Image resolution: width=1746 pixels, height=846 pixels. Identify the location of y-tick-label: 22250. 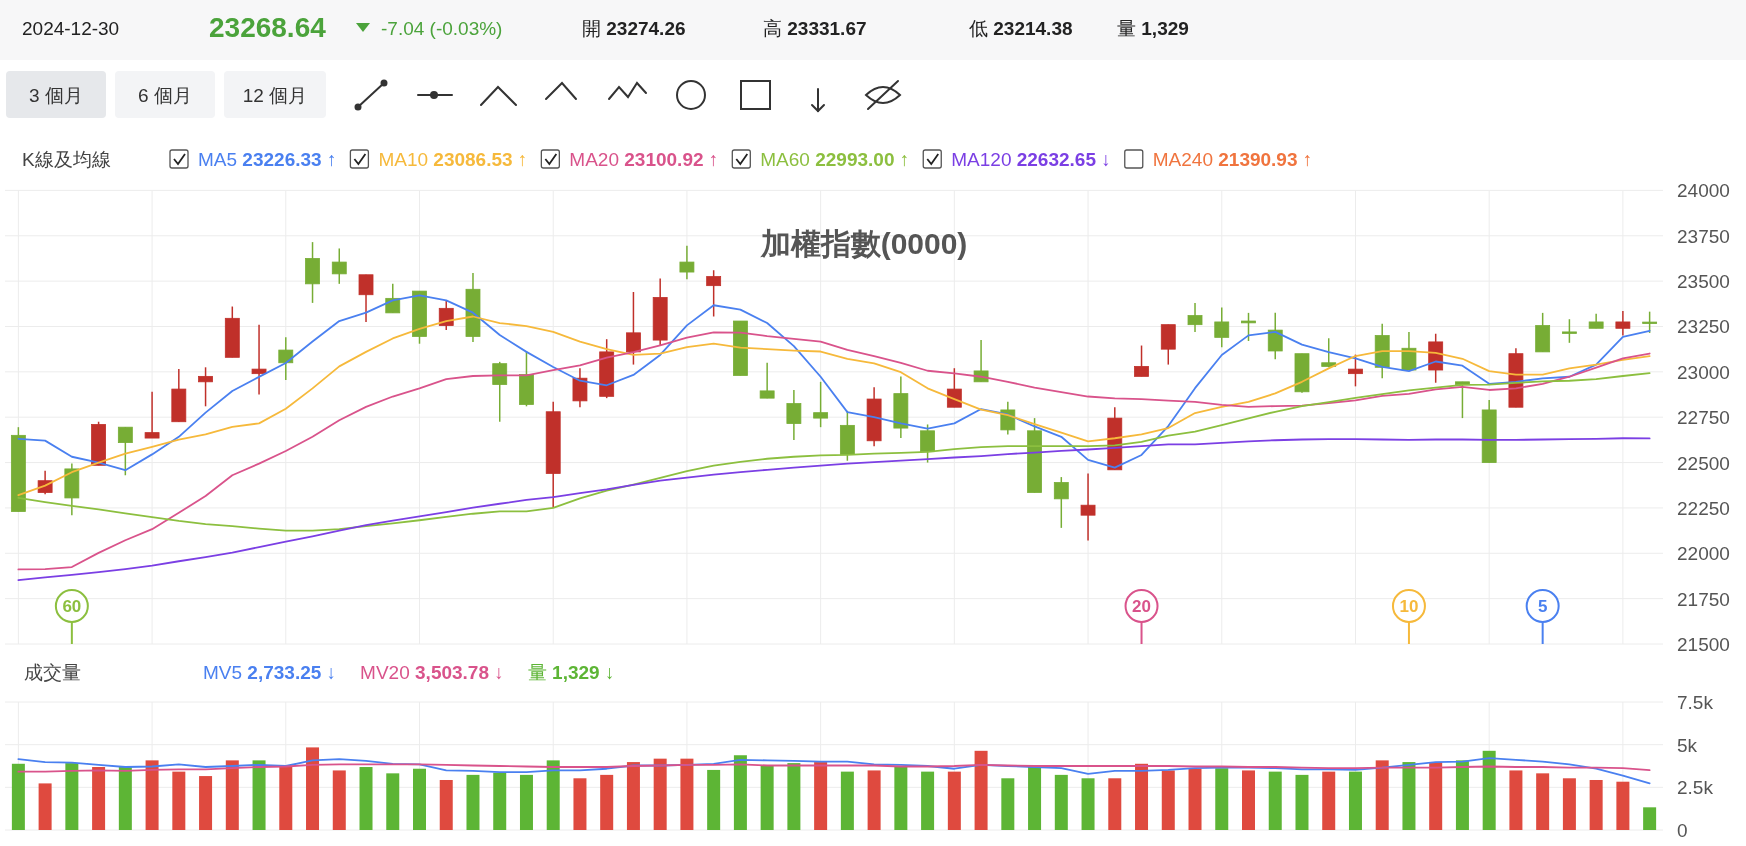
(1703, 508).